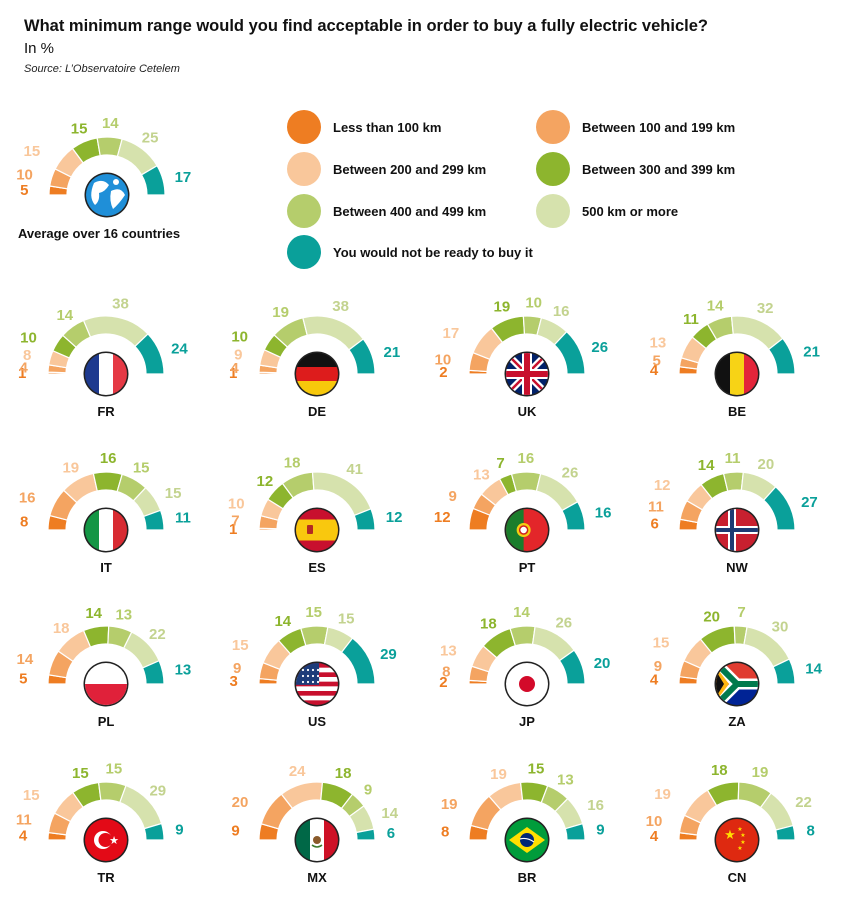 Image resolution: width=843 pixels, height=905 pixels. I want to click on value-label-de-5: 38, so click(340, 306).